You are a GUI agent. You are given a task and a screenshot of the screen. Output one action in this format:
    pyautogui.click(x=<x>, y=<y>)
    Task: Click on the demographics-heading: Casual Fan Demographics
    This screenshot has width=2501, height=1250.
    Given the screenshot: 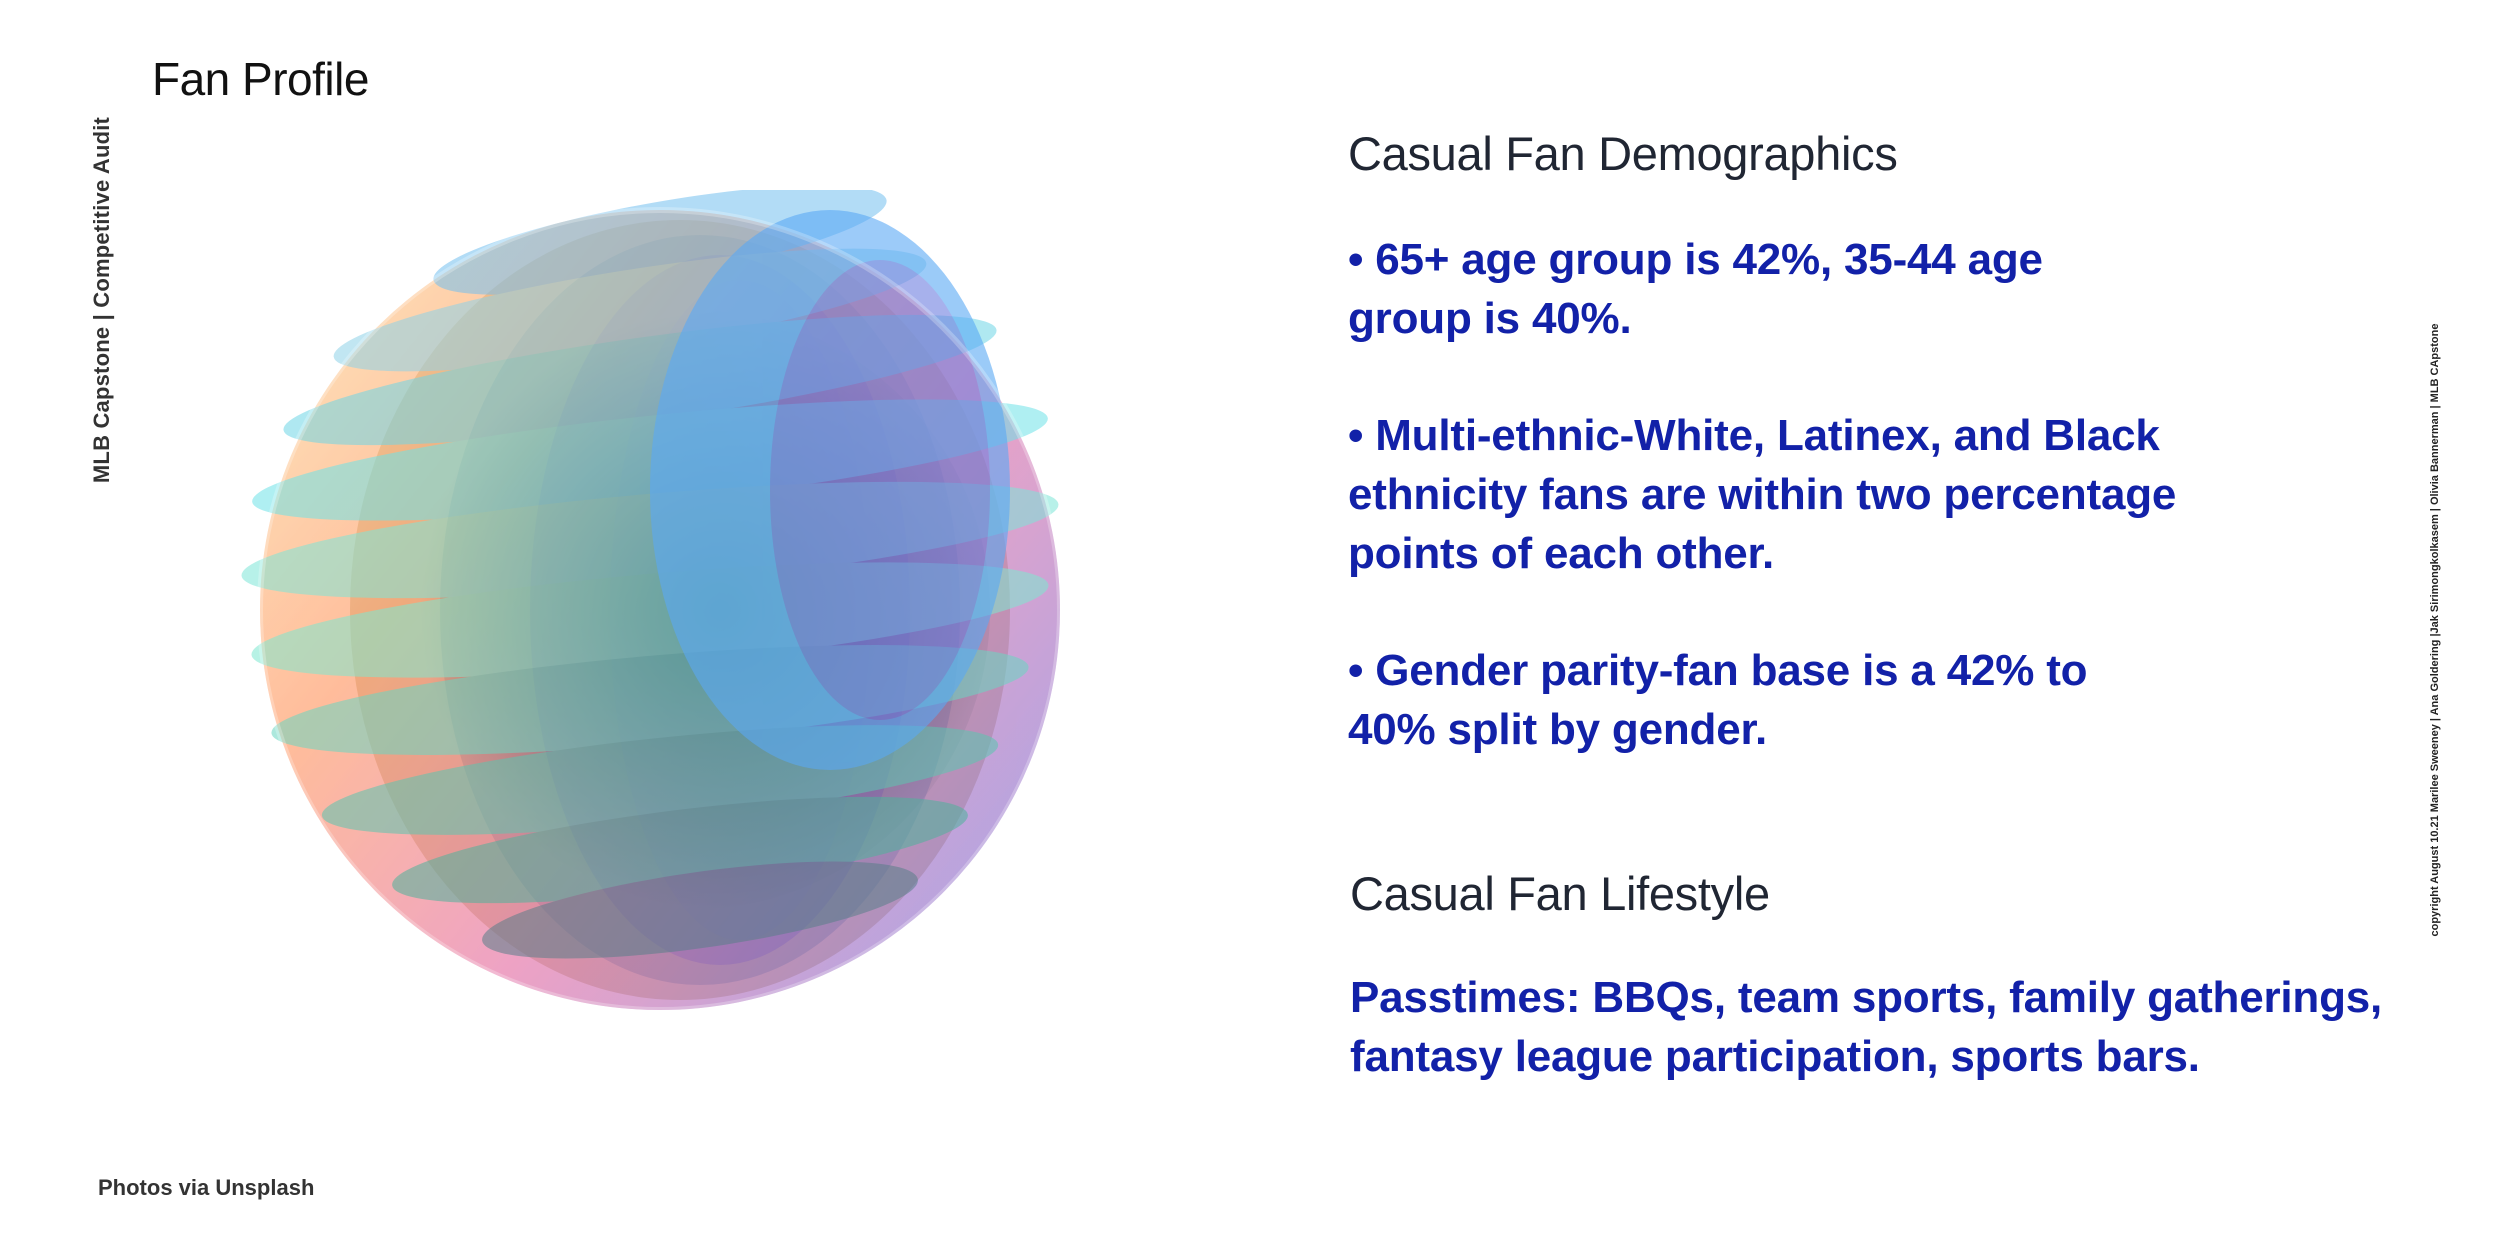 What is the action you would take?
    pyautogui.click(x=1623, y=153)
    